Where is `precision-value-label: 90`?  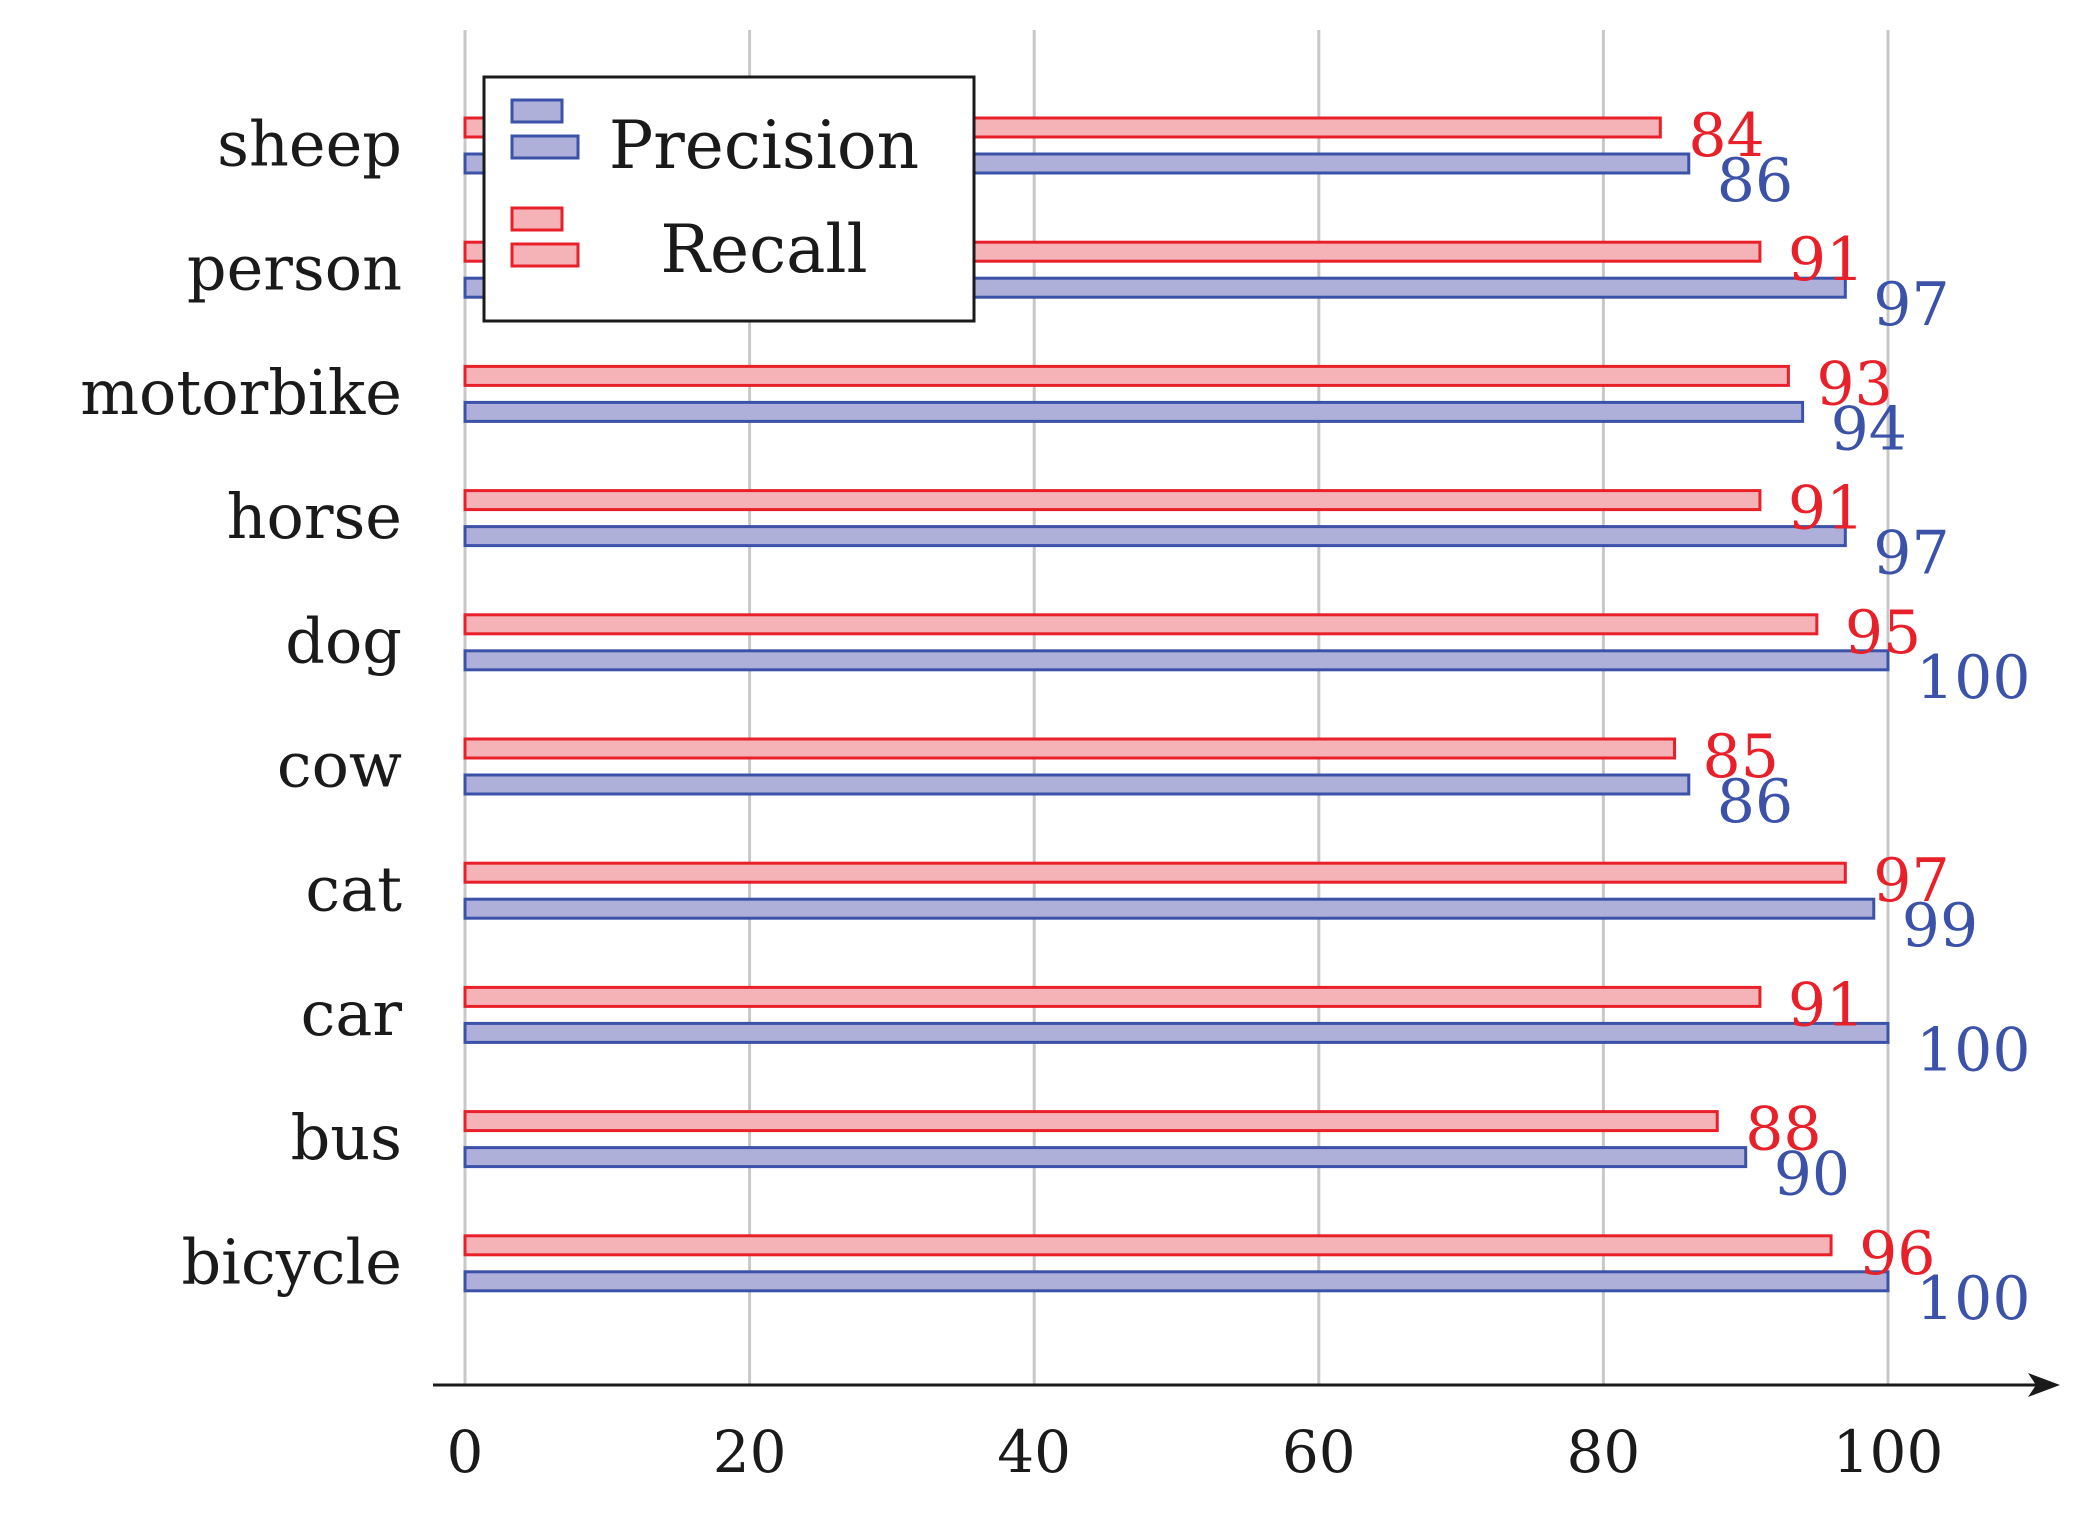
precision-value-label: 90 is located at coordinates (1812, 1175).